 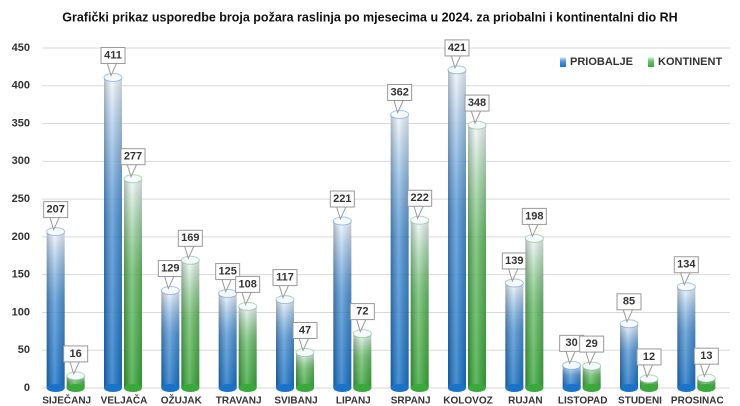 What do you see at coordinates (227, 271) in the screenshot?
I see `data-label: 125` at bounding box center [227, 271].